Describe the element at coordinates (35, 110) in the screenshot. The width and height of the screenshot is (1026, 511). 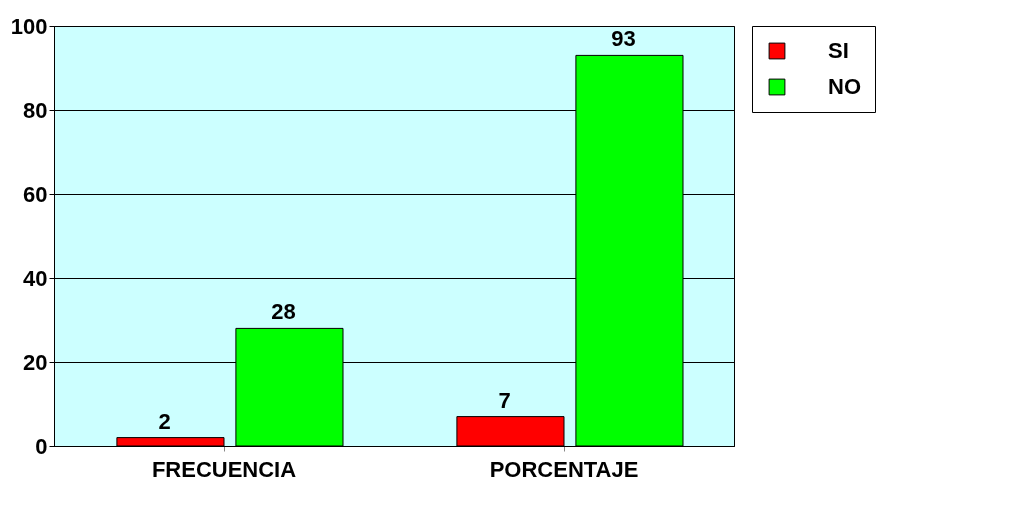
I see `y-tick-label: 80` at that location.